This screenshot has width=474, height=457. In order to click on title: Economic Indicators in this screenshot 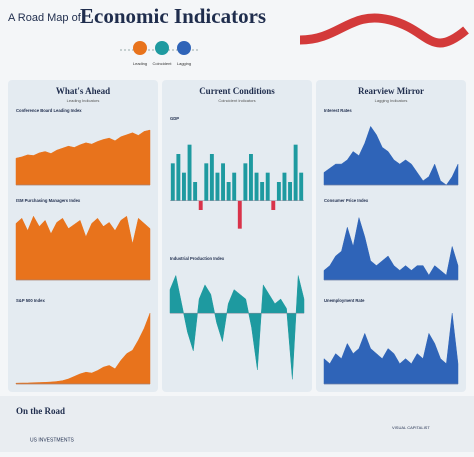, I will do `click(173, 16)`.